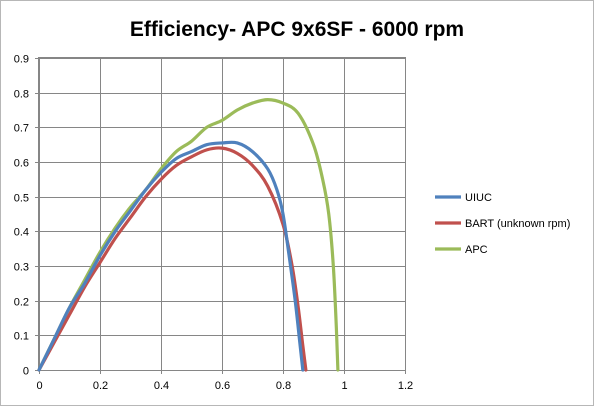 The height and width of the screenshot is (406, 594). Describe the element at coordinates (21, 303) in the screenshot. I see `y-tick-label: 0.2` at that location.